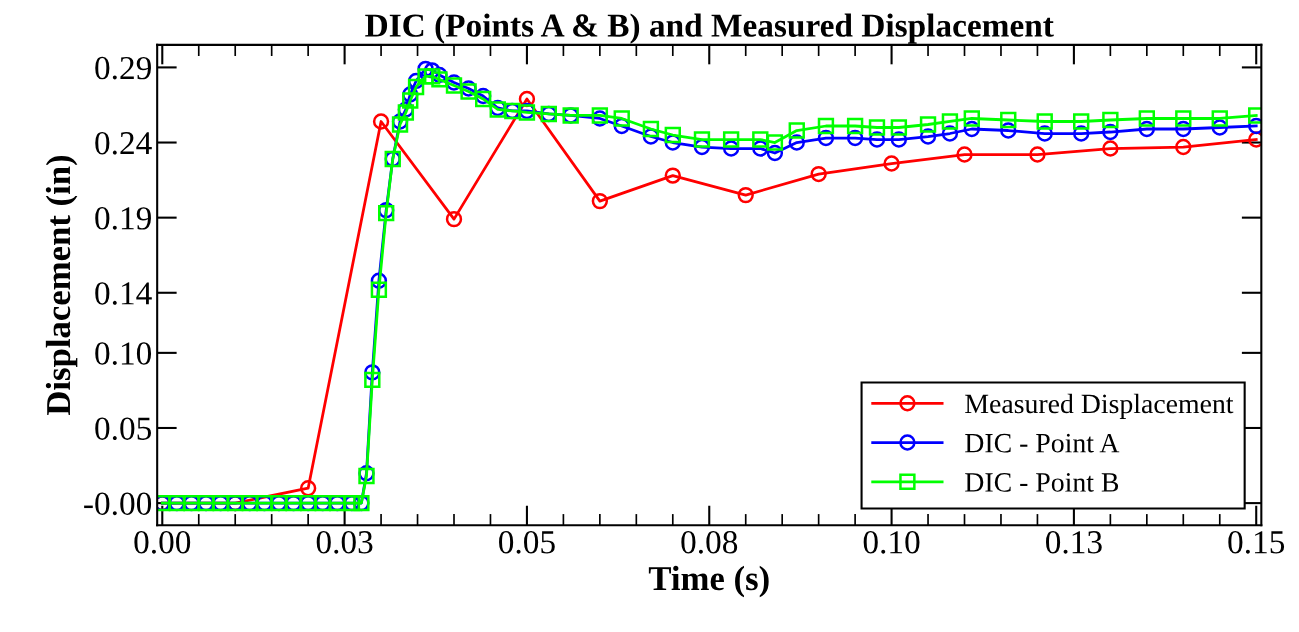 The height and width of the screenshot is (632, 1299). Describe the element at coordinates (1074, 542) in the screenshot. I see `x-tick-label: 0.13` at that location.